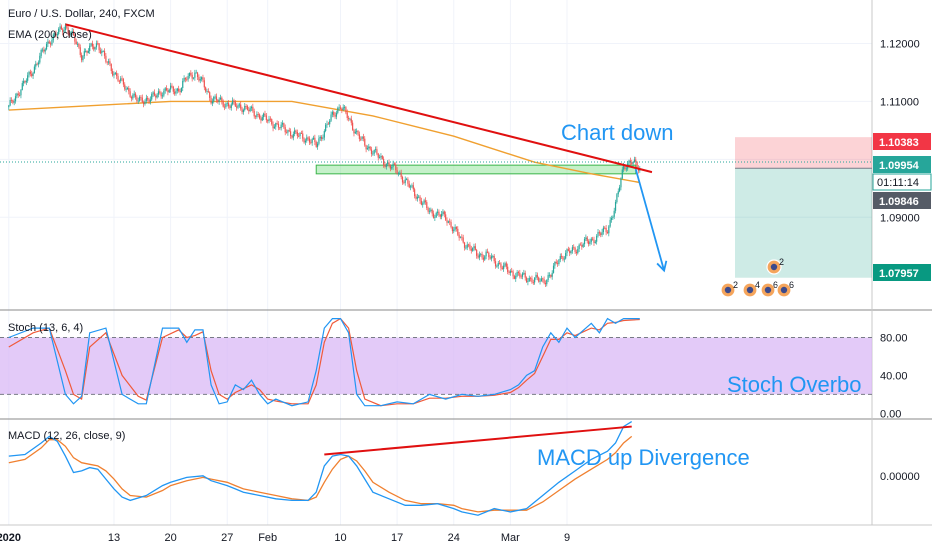  What do you see at coordinates (324, 142) in the screenshot?
I see `ema-path` at bounding box center [324, 142].